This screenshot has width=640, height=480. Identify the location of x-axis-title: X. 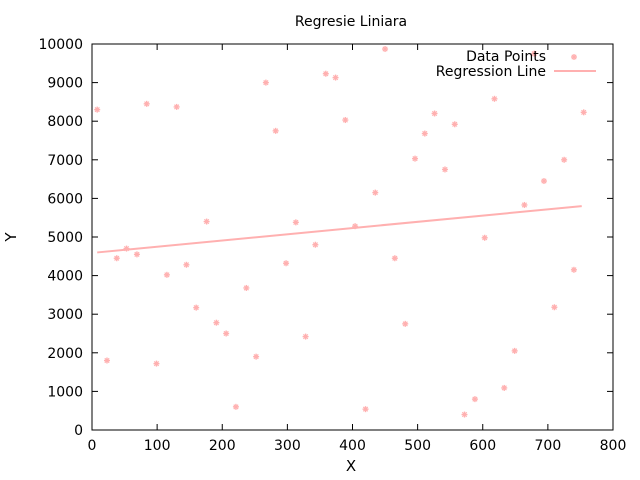
(351, 466).